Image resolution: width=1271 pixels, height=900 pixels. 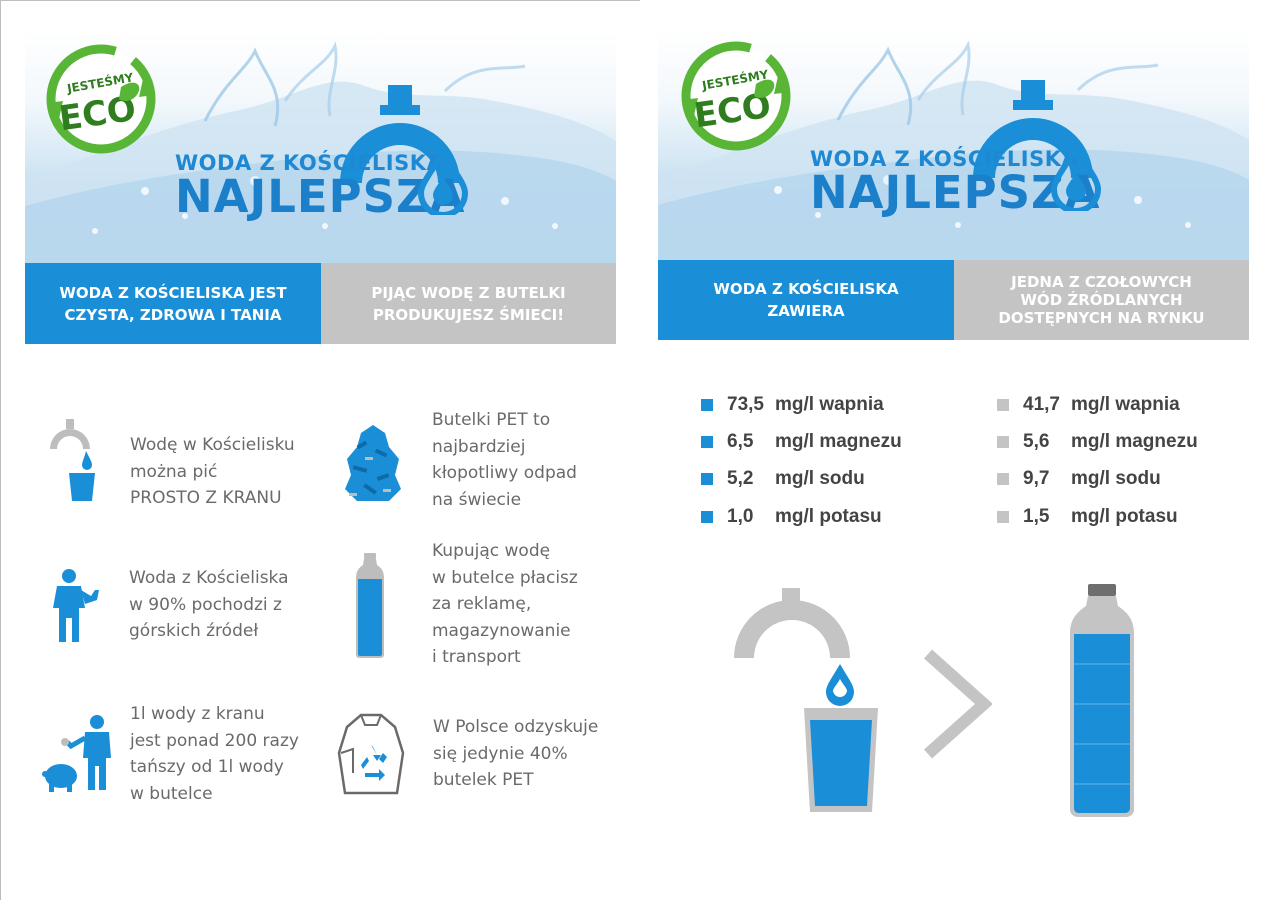 I want to click on feature-line: w 90% pochodzi z, so click(x=205, y=604).